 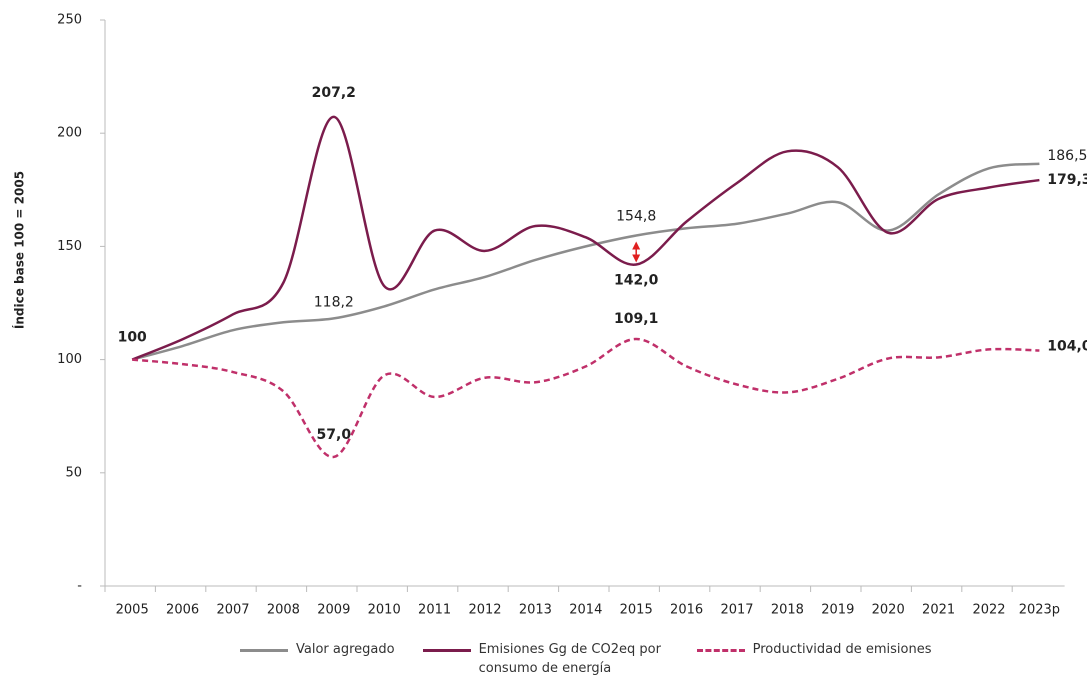 What do you see at coordinates (988, 610) in the screenshot?
I see `x-tick-label: 2022` at bounding box center [988, 610].